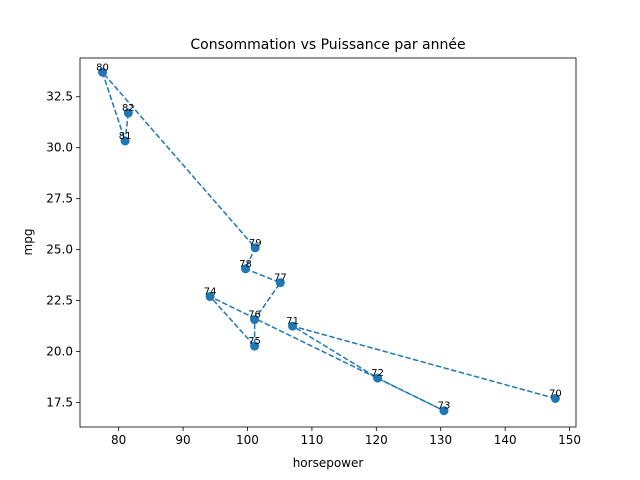 Image resolution: width=640 pixels, height=480 pixels. Describe the element at coordinates (376, 440) in the screenshot. I see `x-tick-label: 120` at that location.